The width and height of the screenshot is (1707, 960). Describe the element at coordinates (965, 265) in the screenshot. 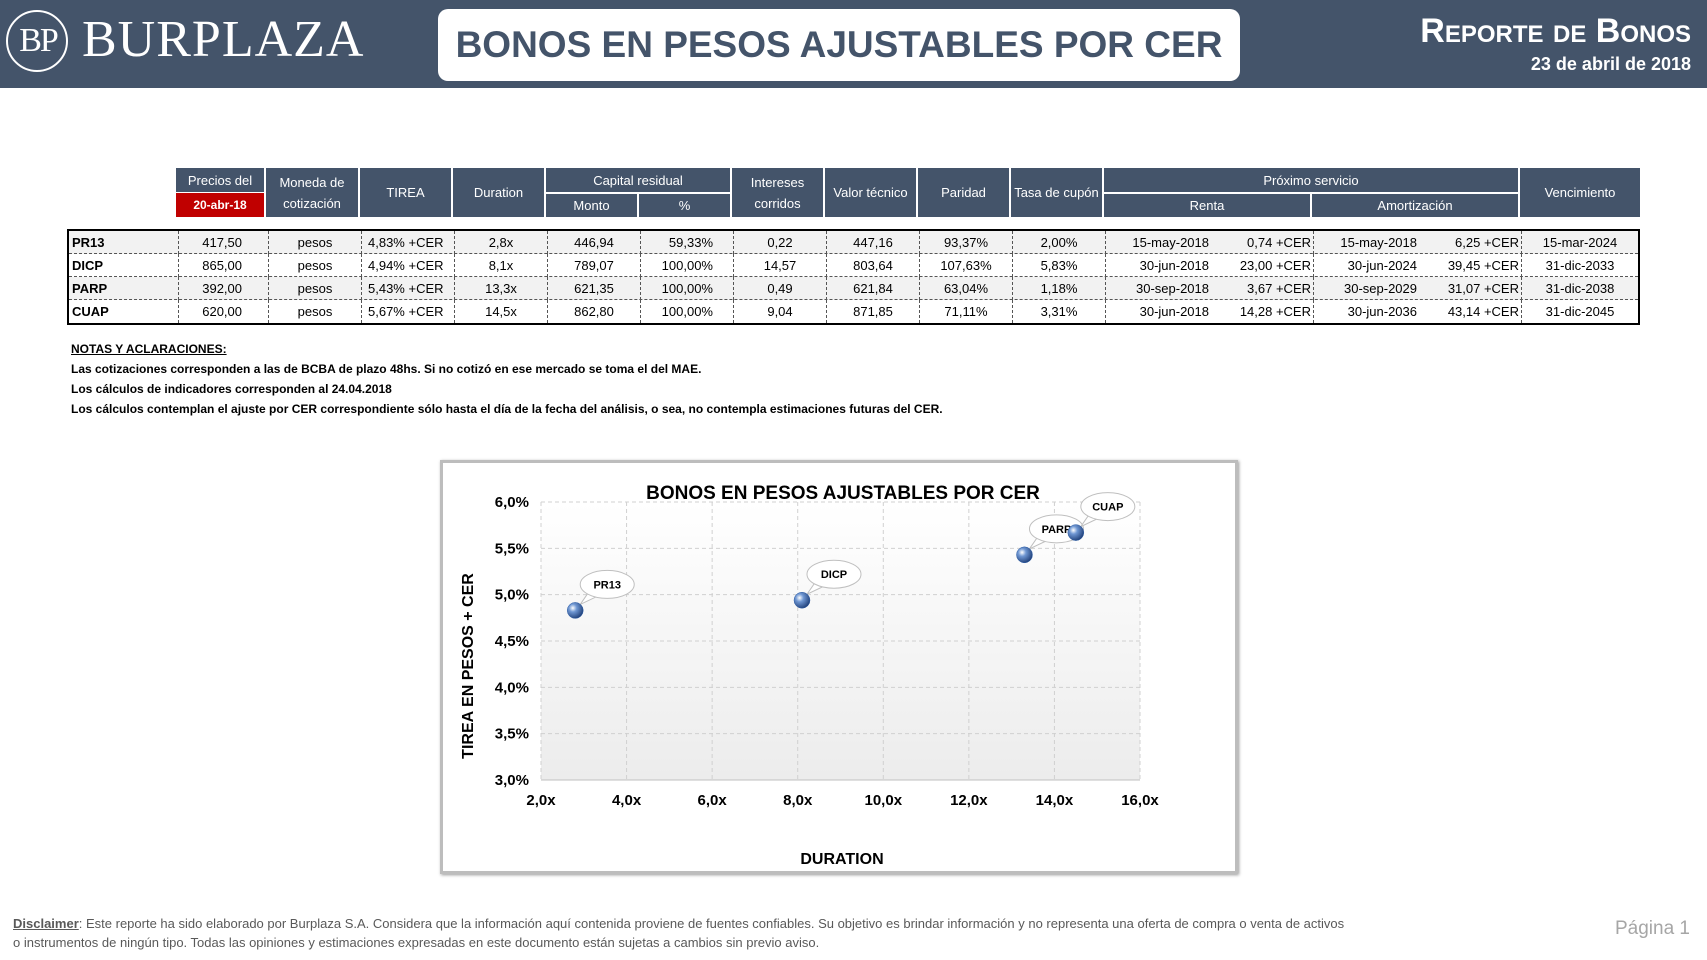

I see `cell-paridad: 107,63%` at that location.